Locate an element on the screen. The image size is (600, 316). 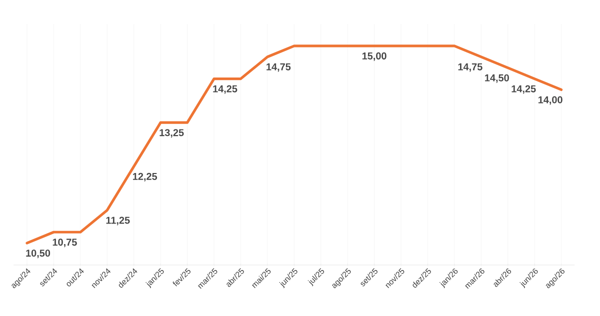
data-label: 12,25 is located at coordinates (145, 177).